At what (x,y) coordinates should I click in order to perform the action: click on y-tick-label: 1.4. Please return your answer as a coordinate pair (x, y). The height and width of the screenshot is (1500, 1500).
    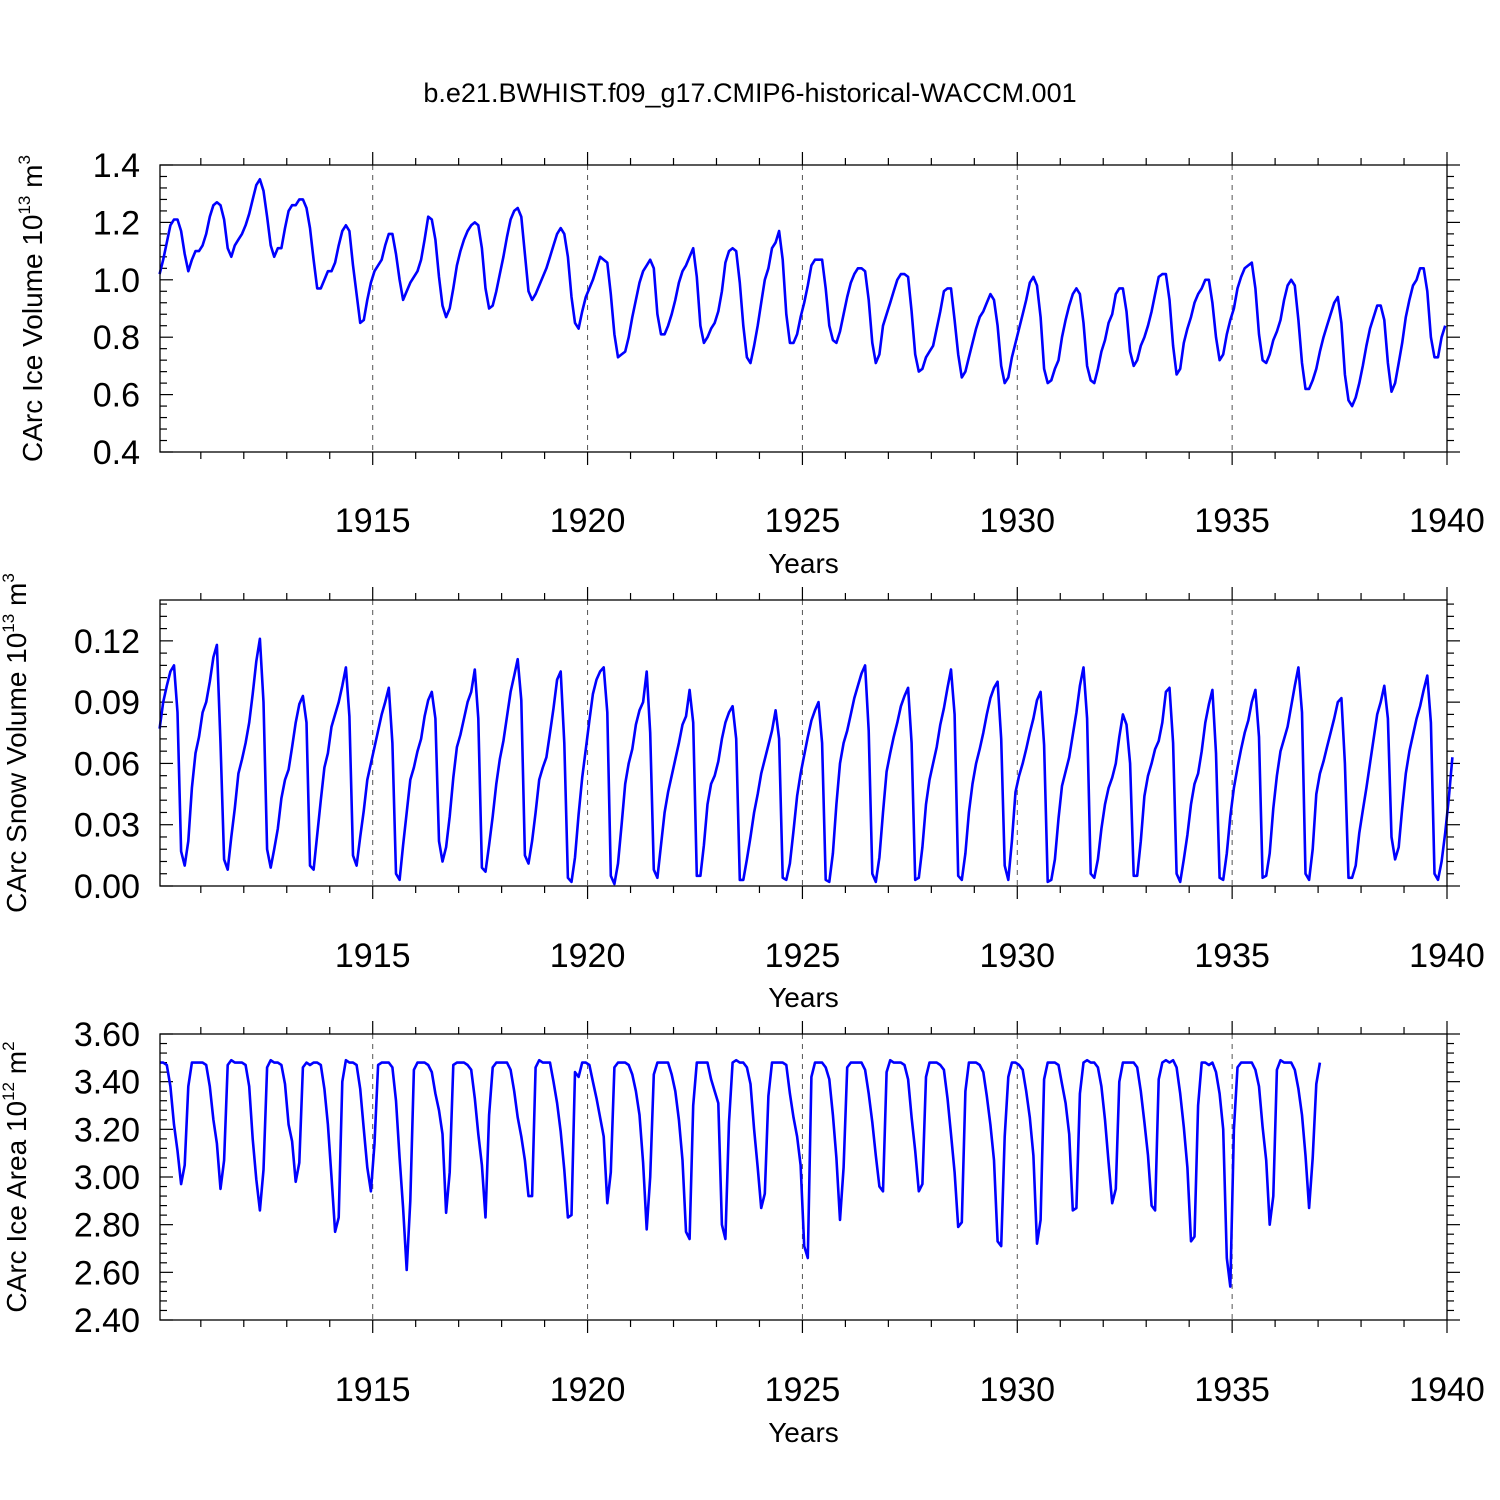
    Looking at the image, I should click on (116, 166).